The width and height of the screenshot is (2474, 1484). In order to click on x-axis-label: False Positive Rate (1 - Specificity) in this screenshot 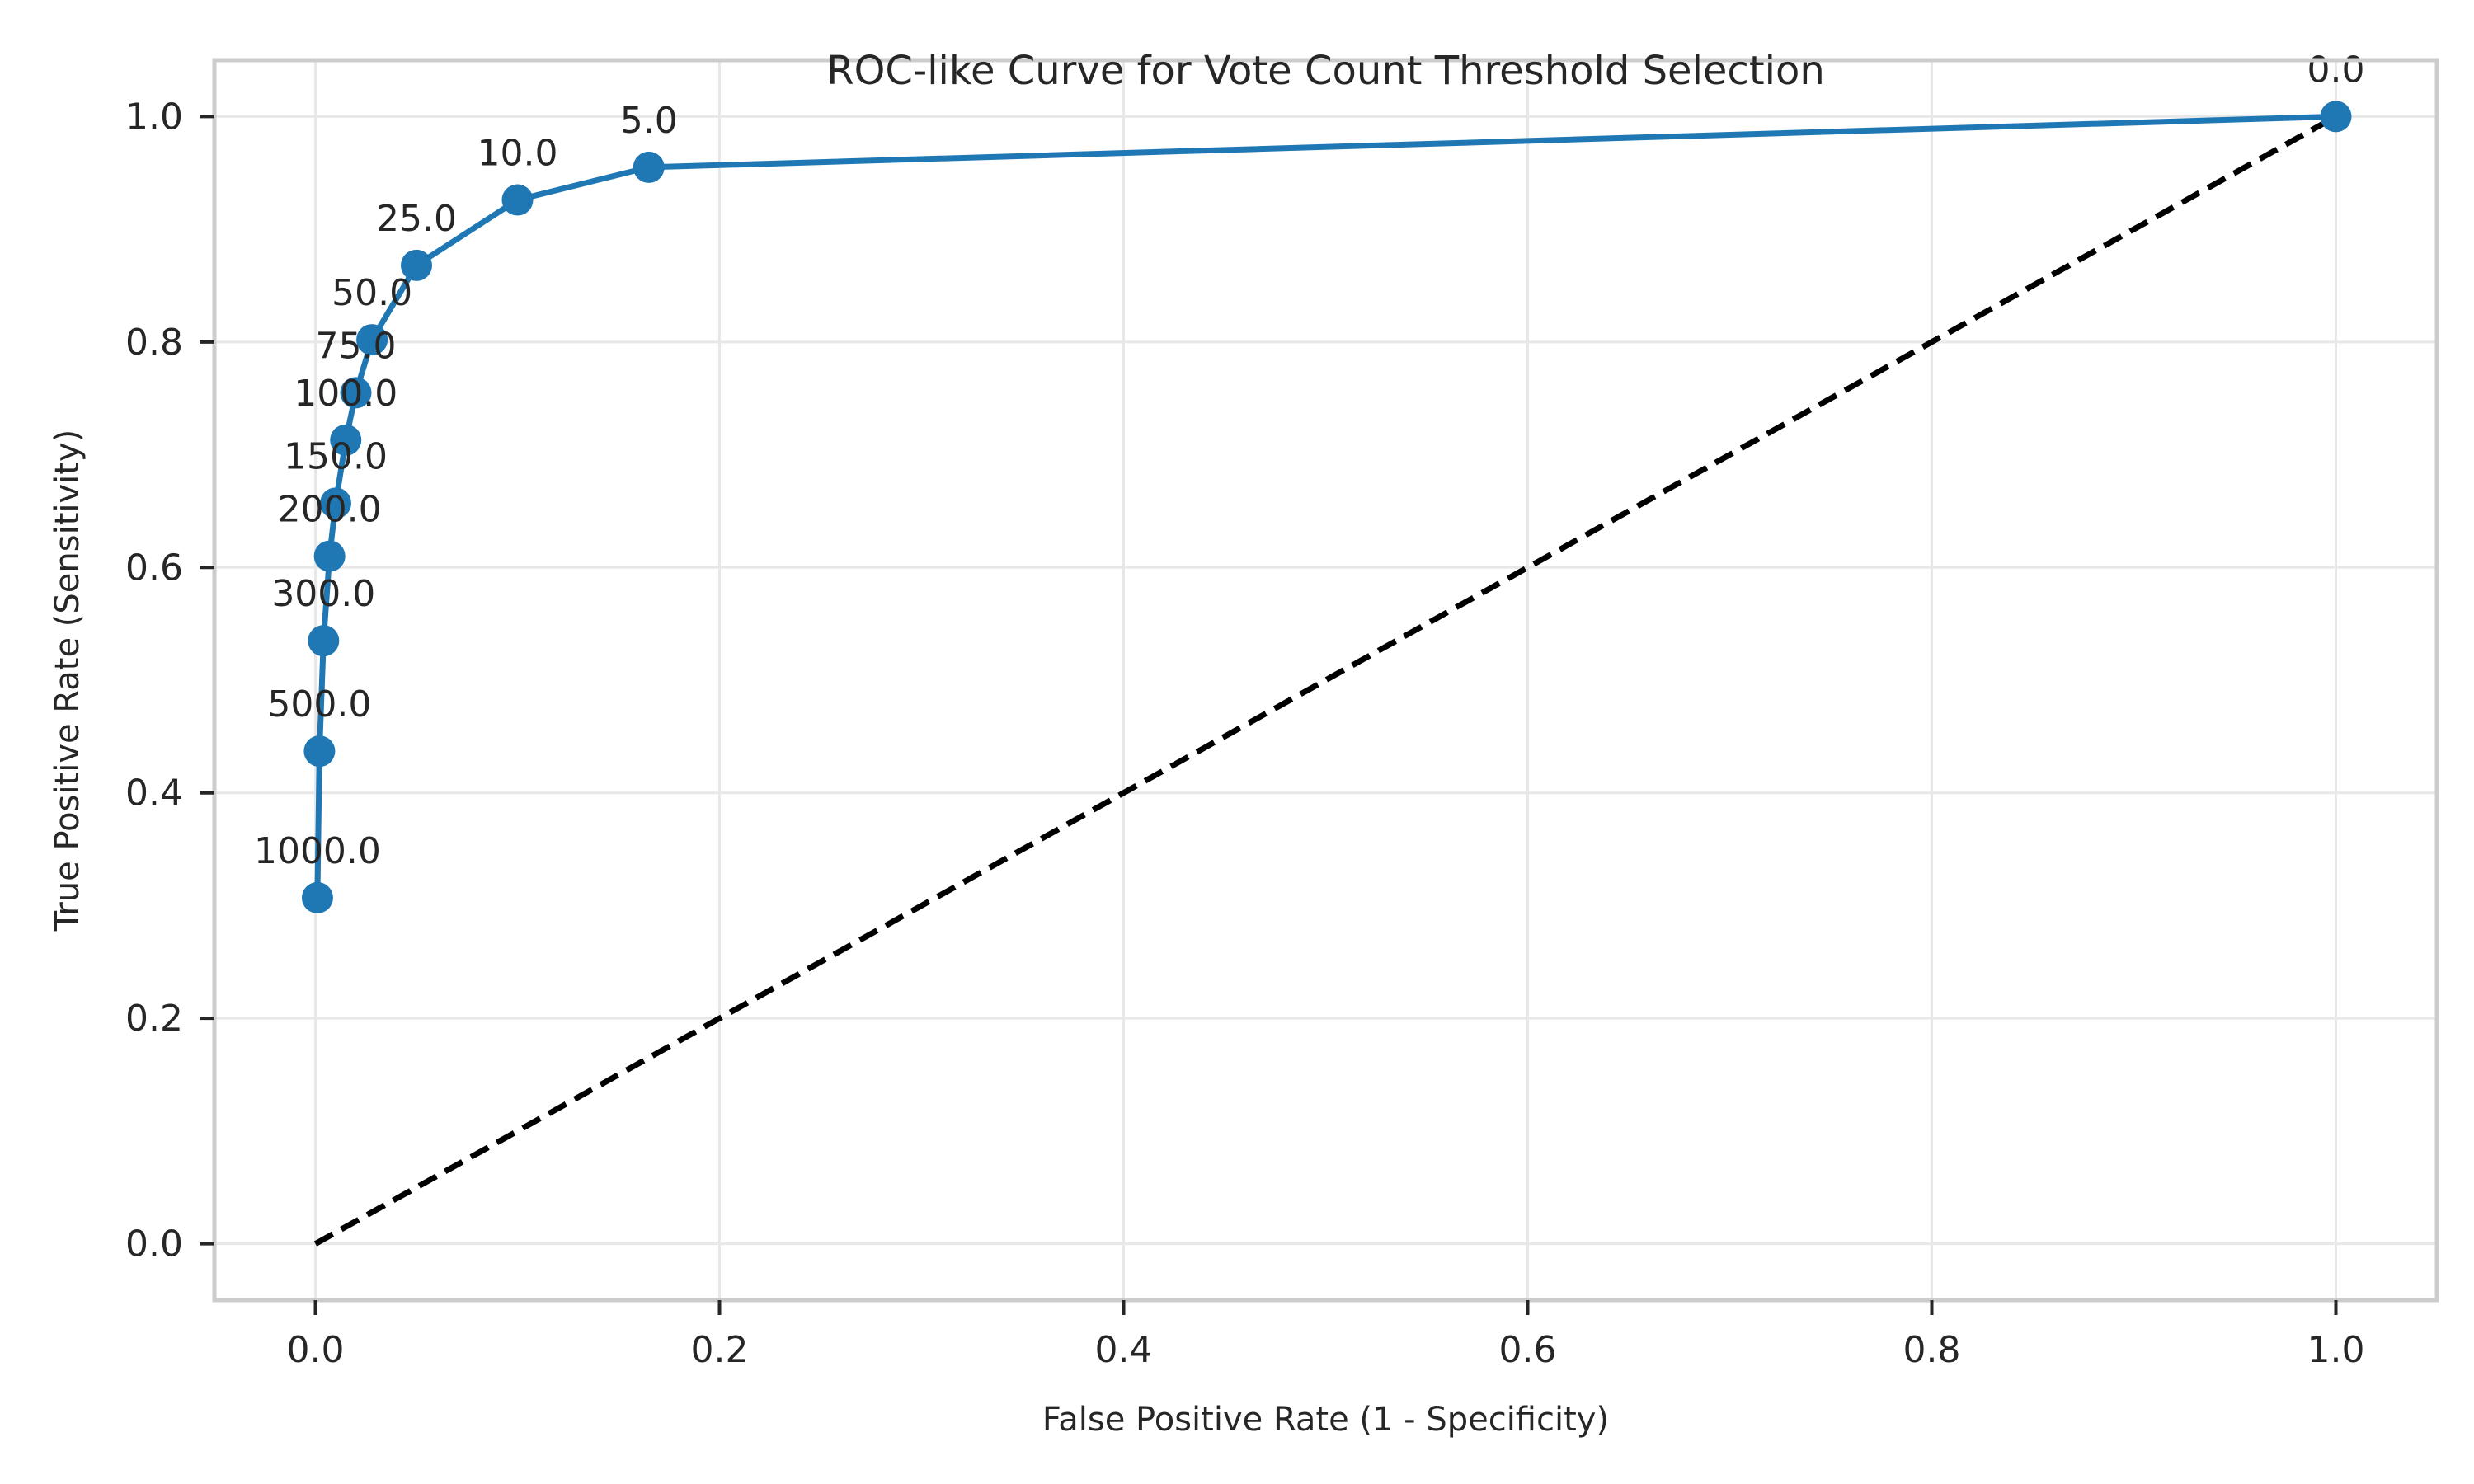, I will do `click(1325, 1420)`.